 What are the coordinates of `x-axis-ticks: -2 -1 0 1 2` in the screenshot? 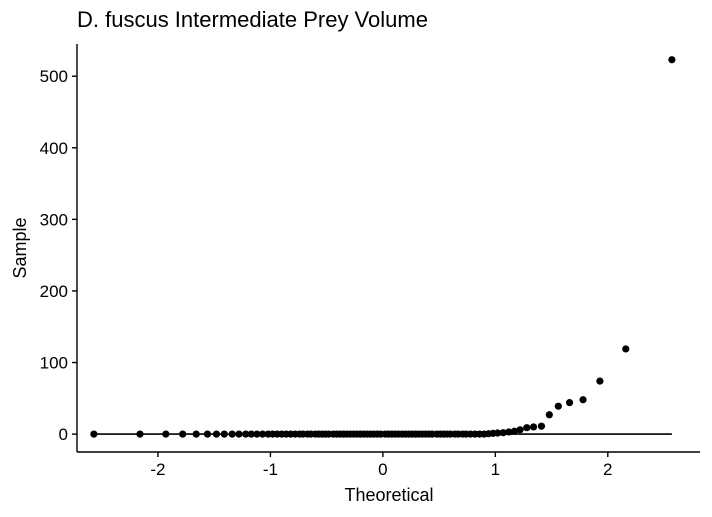 It's located at (381, 465).